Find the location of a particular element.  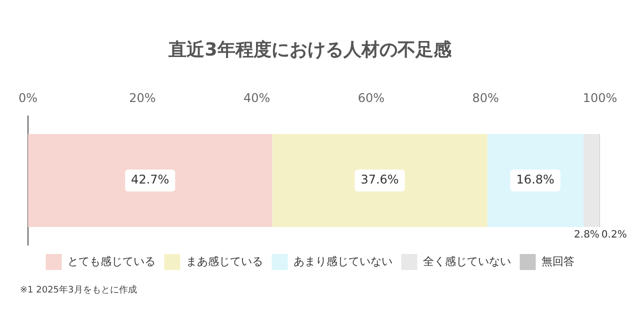

legend-label: とても感じている is located at coordinates (111, 261).